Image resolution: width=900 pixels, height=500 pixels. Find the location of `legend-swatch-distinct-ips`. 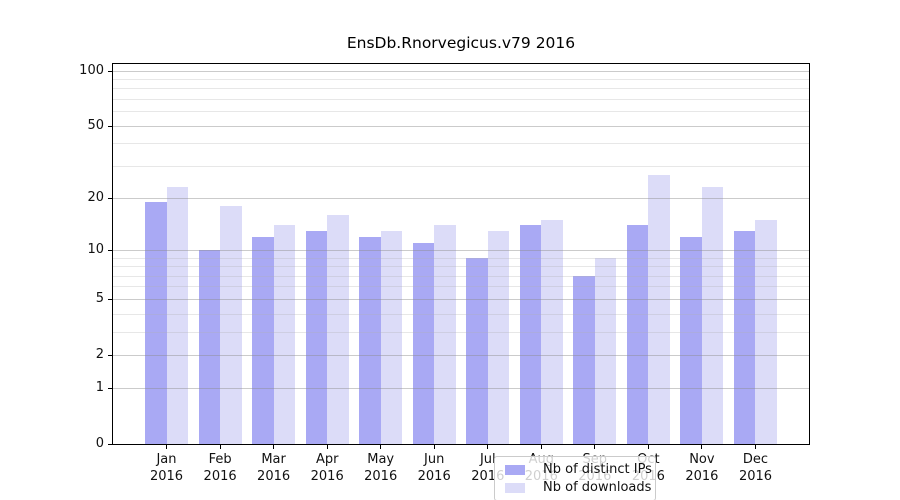

legend-swatch-distinct-ips is located at coordinates (515, 469).